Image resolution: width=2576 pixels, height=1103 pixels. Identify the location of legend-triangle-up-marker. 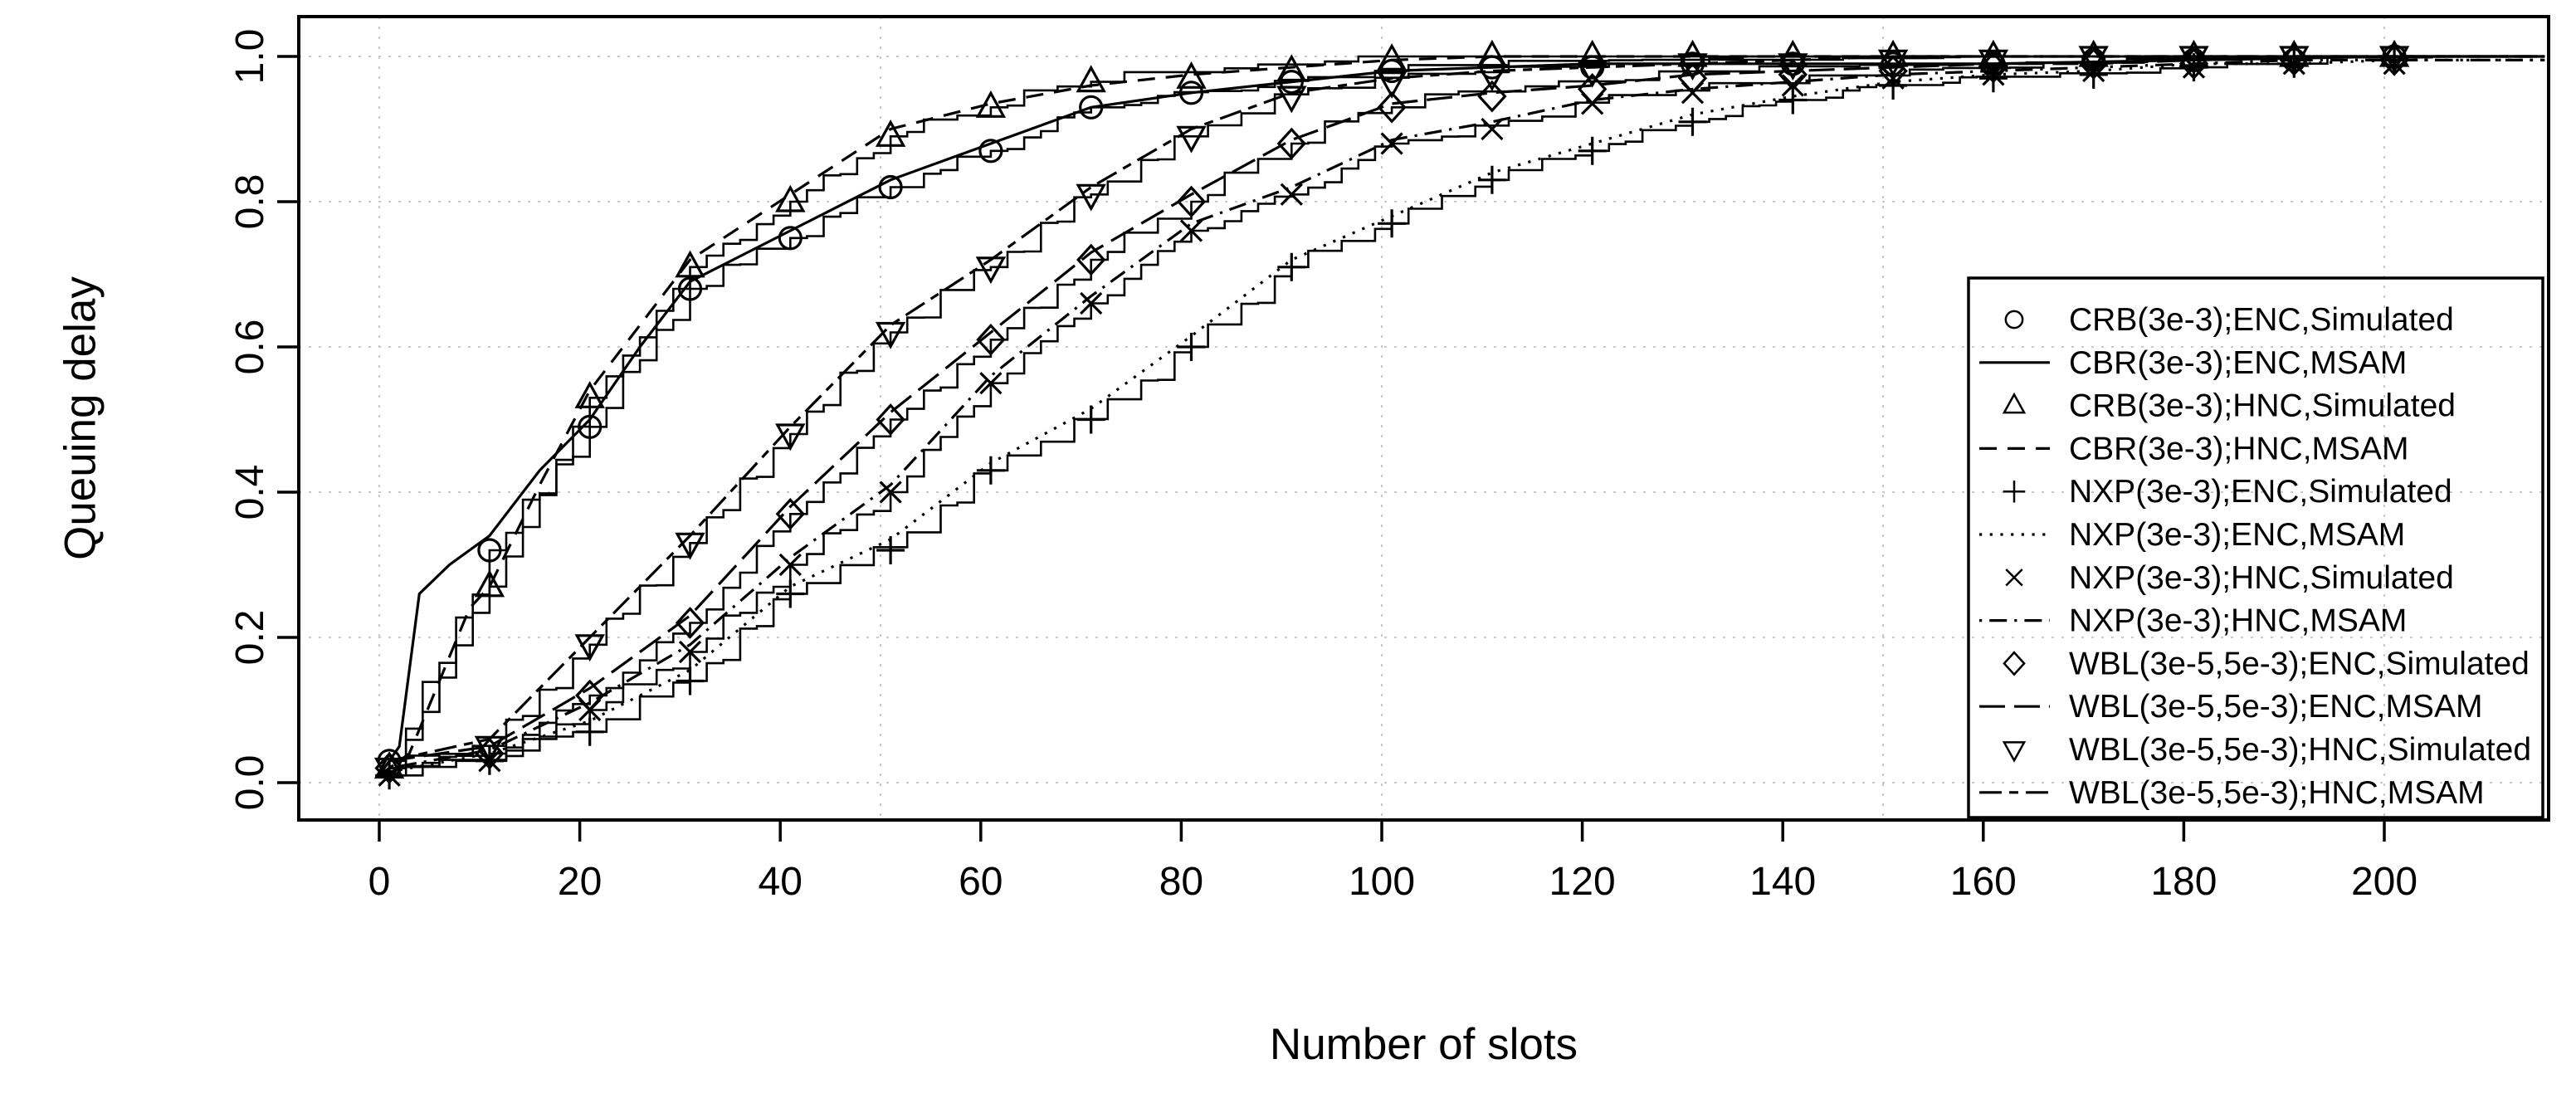
(2015, 403).